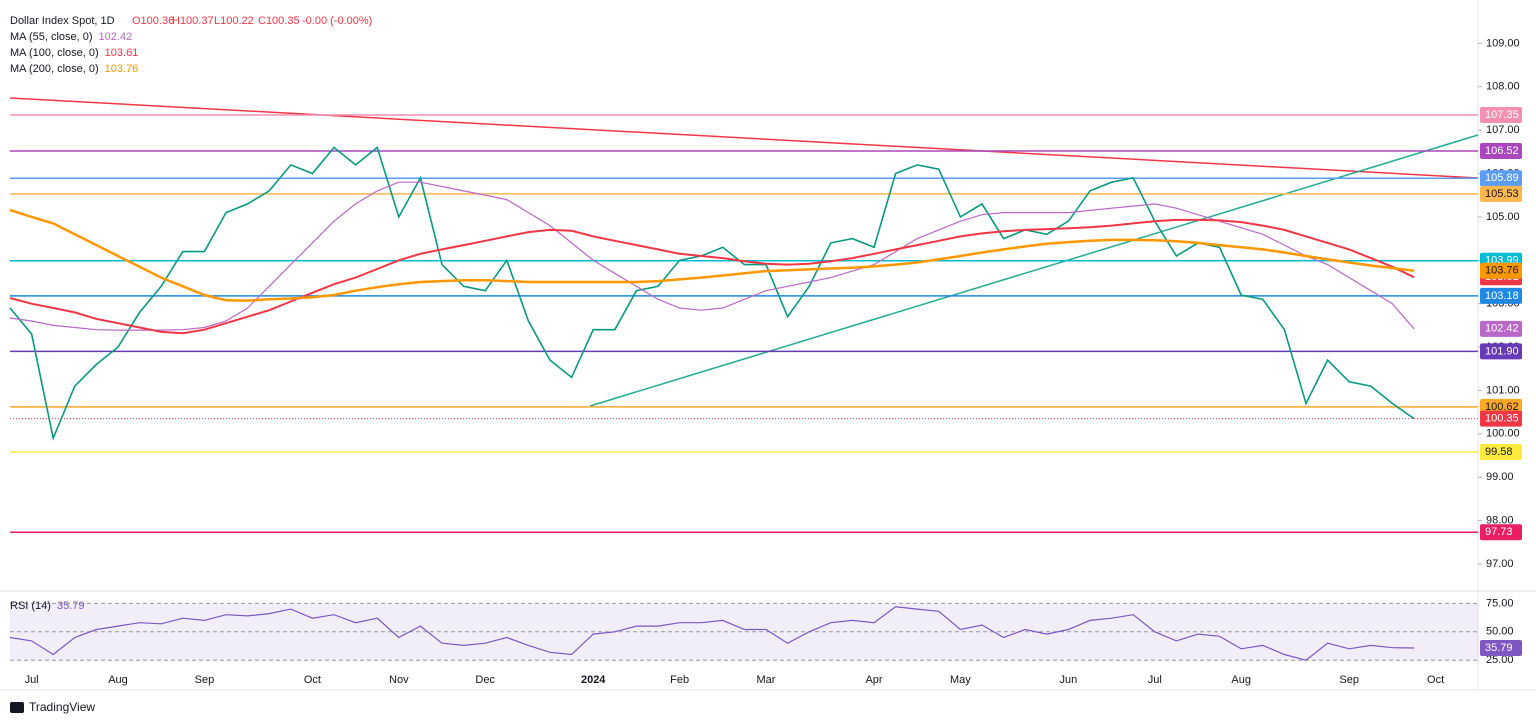 The width and height of the screenshot is (1536, 724). Describe the element at coordinates (593, 680) in the screenshot. I see `x-tick-label: 2024` at that location.